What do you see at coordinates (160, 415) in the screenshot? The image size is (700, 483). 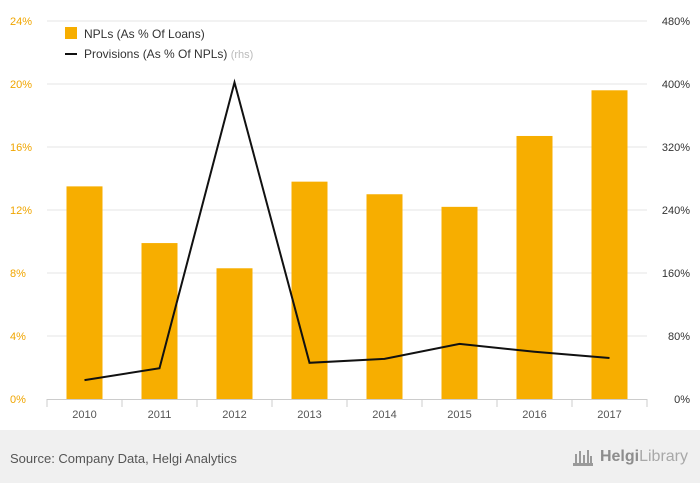 I see `x-axis-tick-label: 2011` at bounding box center [160, 415].